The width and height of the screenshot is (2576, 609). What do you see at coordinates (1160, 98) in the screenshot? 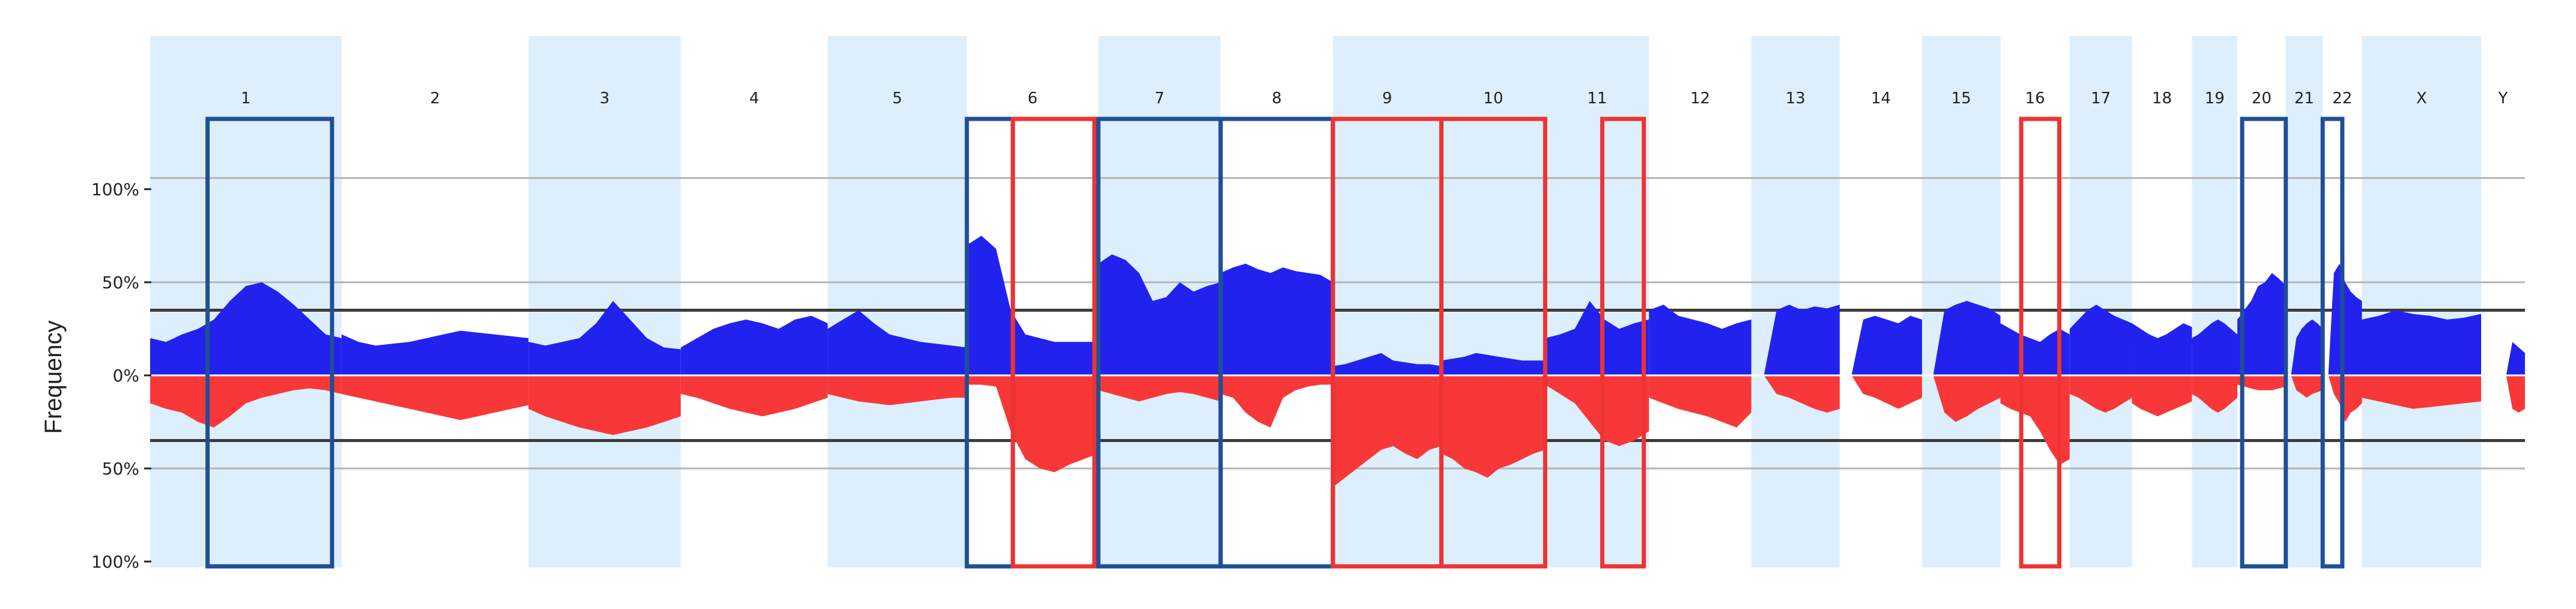
I see `chromosome-label: 7` at bounding box center [1160, 98].